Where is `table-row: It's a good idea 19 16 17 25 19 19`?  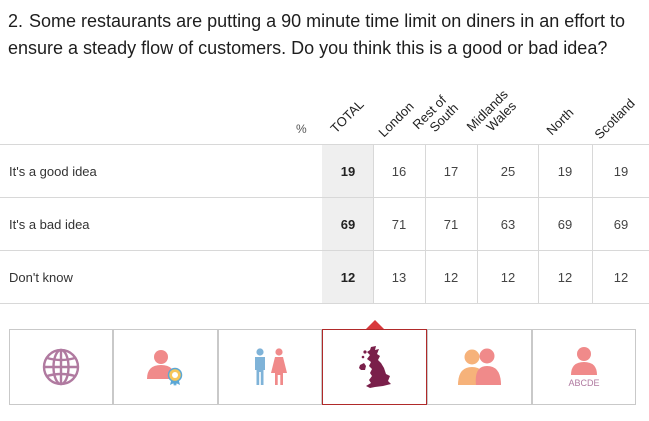
table-row: It's a good idea 19 16 17 25 19 19 is located at coordinates (324, 170).